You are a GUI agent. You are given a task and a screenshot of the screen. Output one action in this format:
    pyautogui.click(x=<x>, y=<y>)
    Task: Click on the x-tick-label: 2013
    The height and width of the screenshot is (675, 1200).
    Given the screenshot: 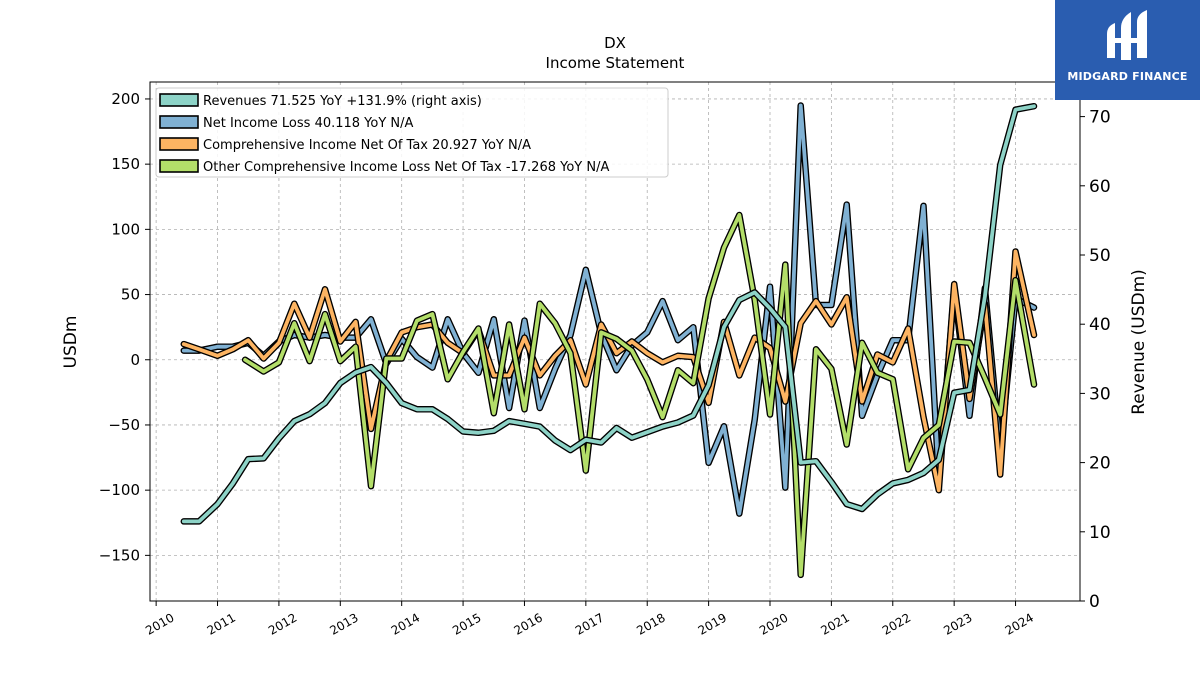 What is the action you would take?
    pyautogui.click(x=343, y=623)
    